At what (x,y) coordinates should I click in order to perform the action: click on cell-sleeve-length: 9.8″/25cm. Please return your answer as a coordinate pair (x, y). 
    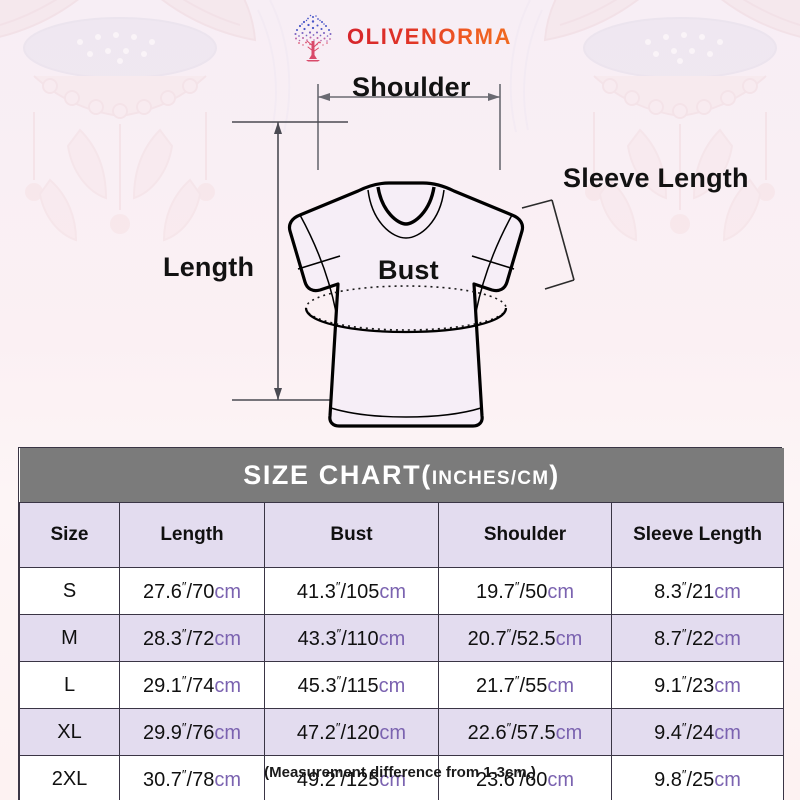
    Looking at the image, I should click on (697, 777).